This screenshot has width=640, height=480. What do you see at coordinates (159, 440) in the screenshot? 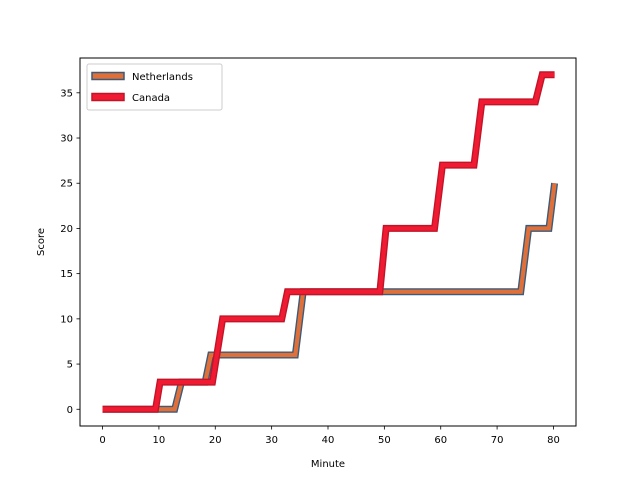
I see `x-tick-label: 10` at bounding box center [159, 440].